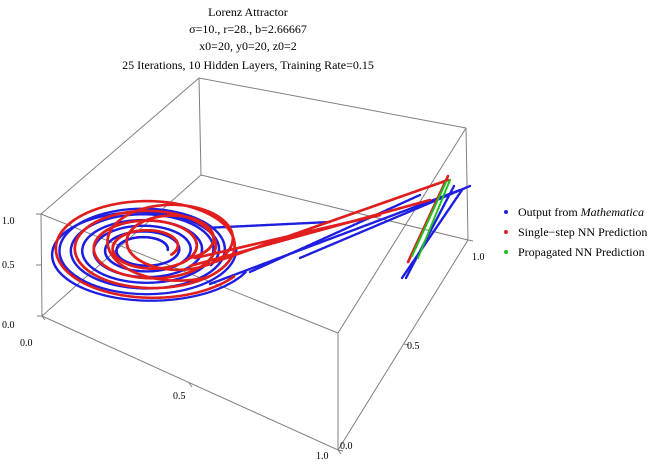 This screenshot has height=466, width=664. I want to click on y-tick-label: 0.0, so click(346, 446).